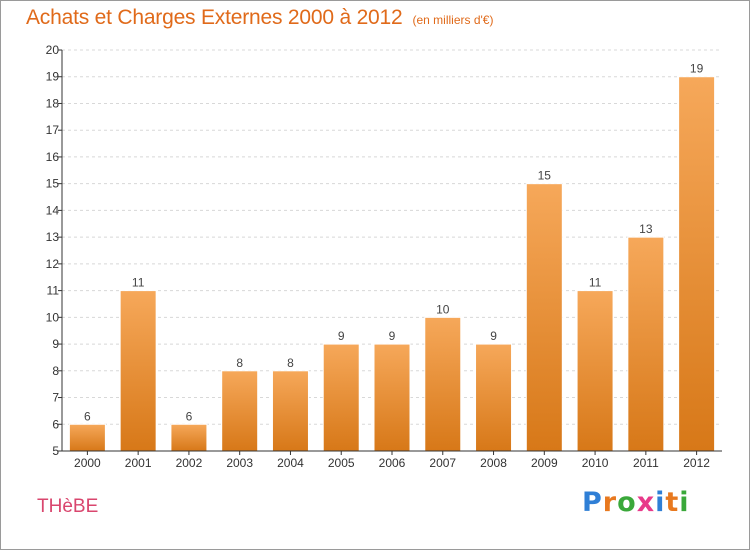 The image size is (750, 550). I want to click on bar-2010, so click(595, 371).